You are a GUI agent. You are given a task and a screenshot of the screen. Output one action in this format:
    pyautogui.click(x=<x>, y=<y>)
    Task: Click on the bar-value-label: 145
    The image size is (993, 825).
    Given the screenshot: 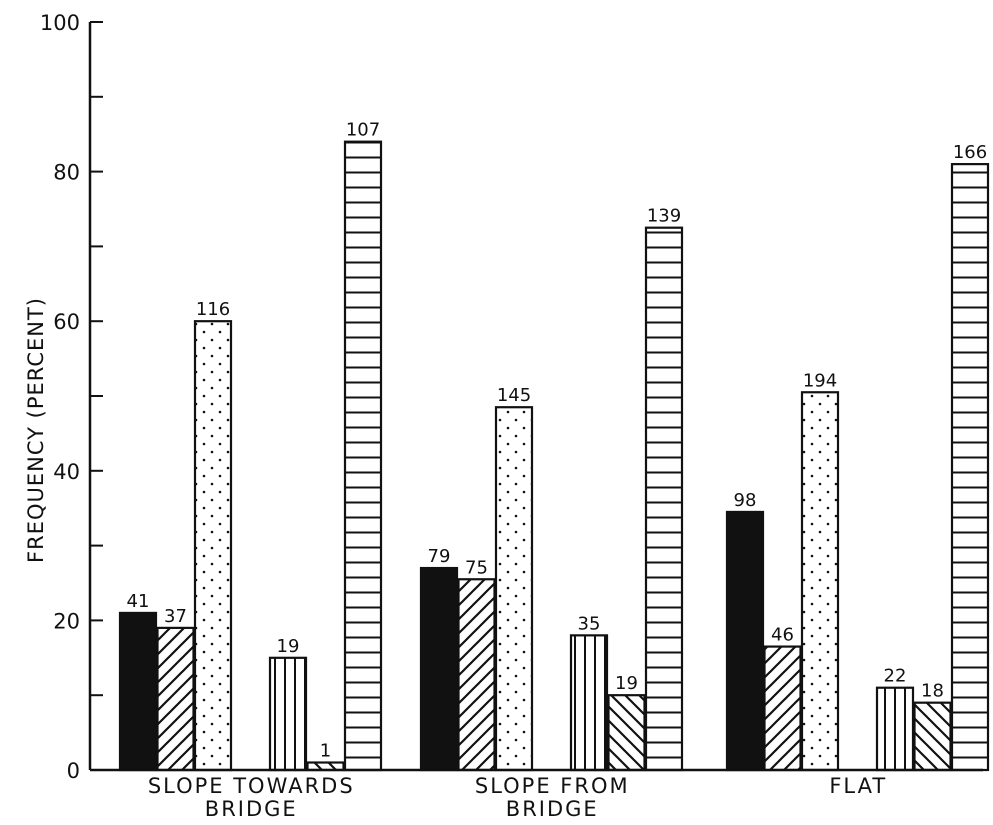 What is the action you would take?
    pyautogui.click(x=514, y=395)
    